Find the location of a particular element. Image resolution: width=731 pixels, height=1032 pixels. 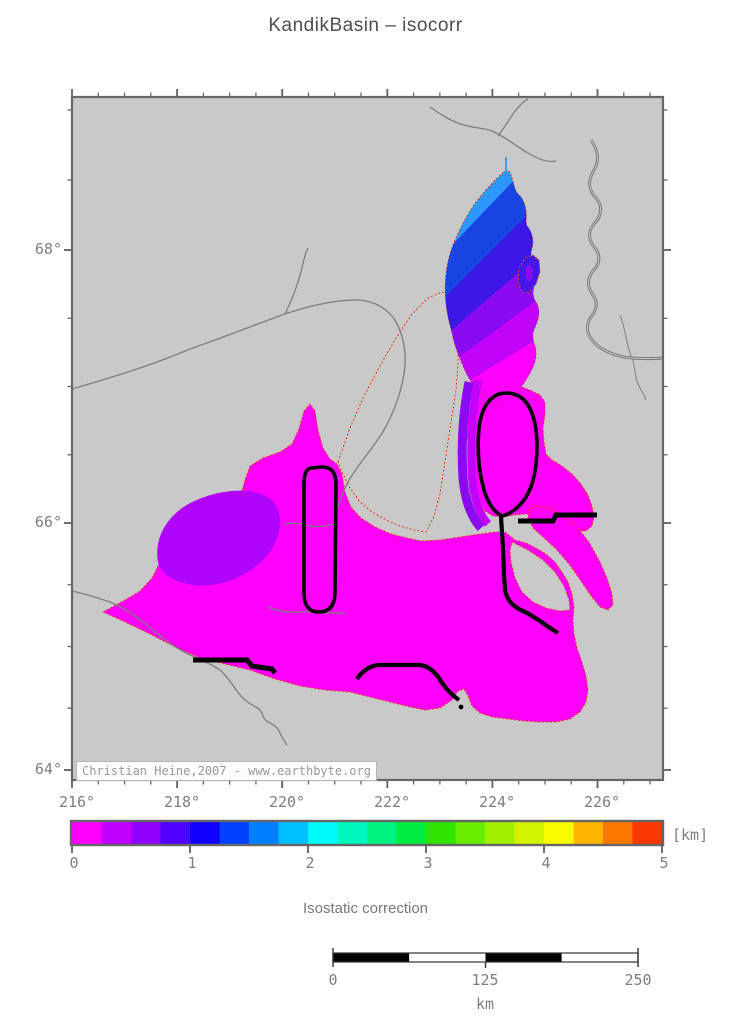

scalebar-label-125: 125 is located at coordinates (485, 980).